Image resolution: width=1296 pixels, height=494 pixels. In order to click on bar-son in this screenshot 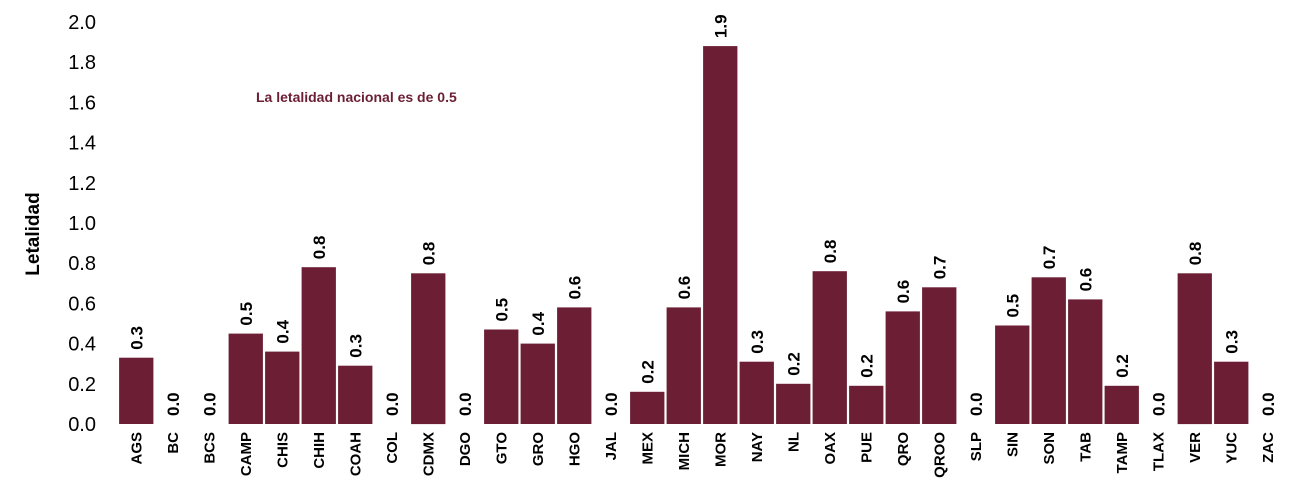, I will do `click(1048, 350)`.